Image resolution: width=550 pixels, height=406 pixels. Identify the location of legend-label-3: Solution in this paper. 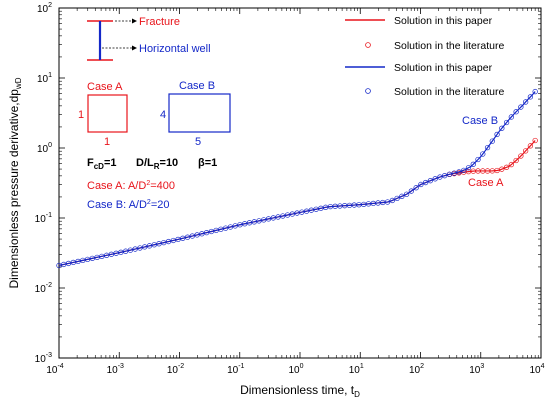
(443, 68).